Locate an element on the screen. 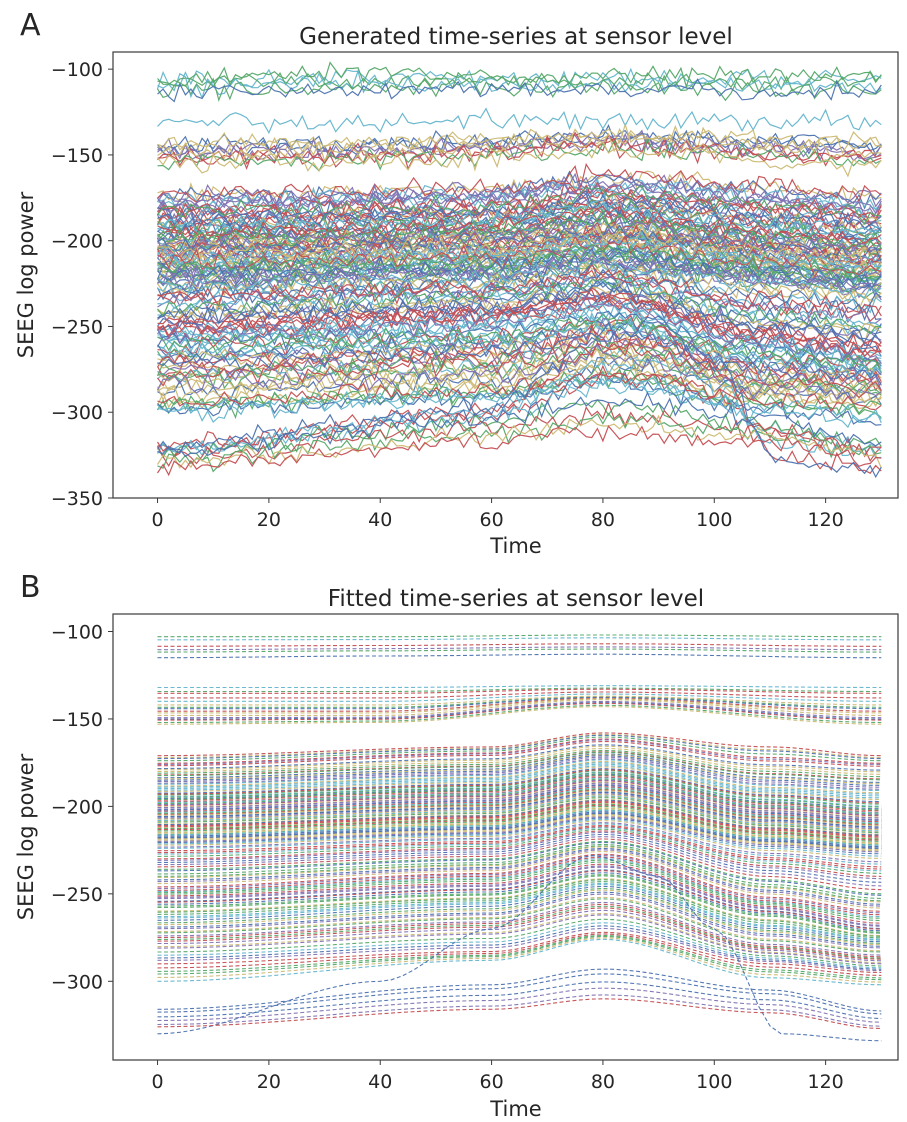 Image resolution: width=907 pixels, height=1122 pixels. panel-a-x-label: Time is located at coordinates (515, 546).